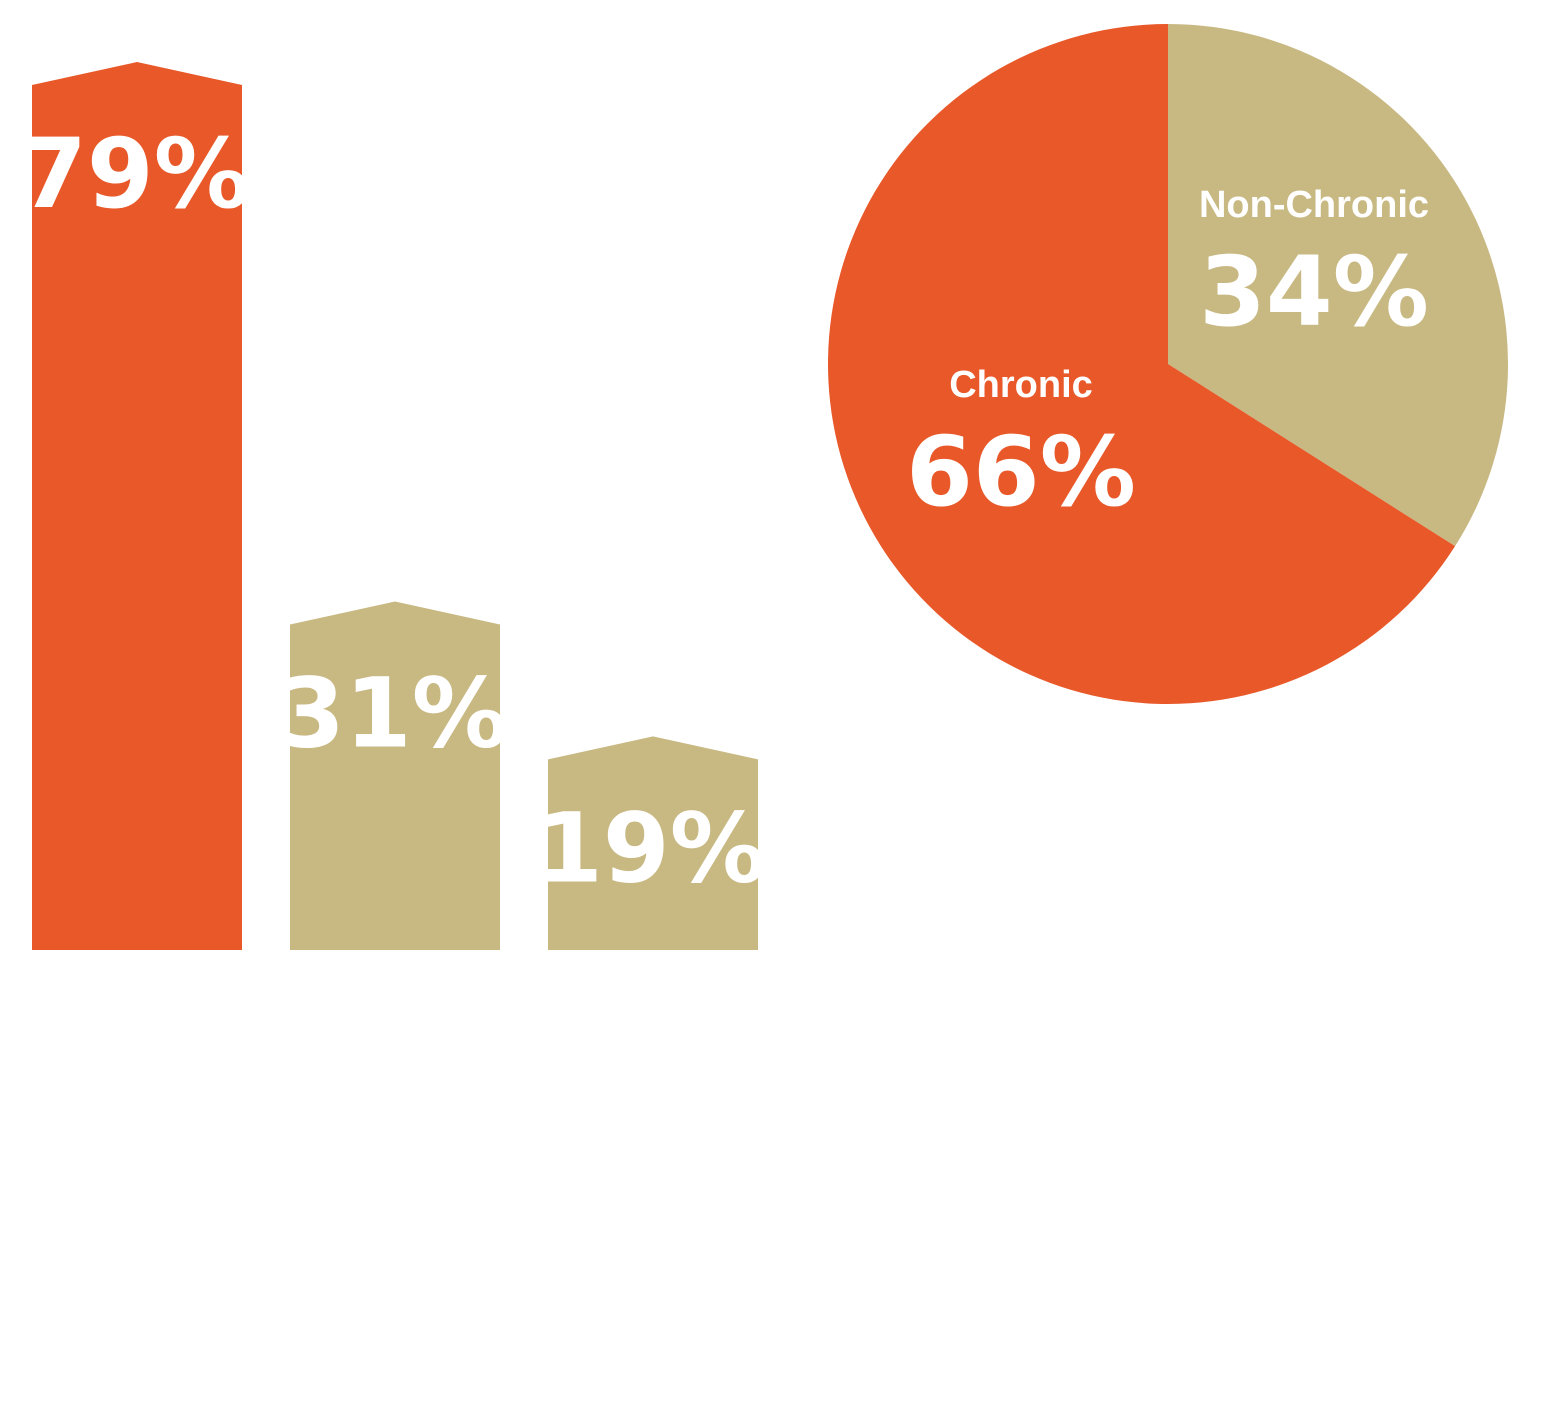 This screenshot has width=1541, height=1409. What do you see at coordinates (1314, 292) in the screenshot?
I see `pie-slice-value-label: 34%` at bounding box center [1314, 292].